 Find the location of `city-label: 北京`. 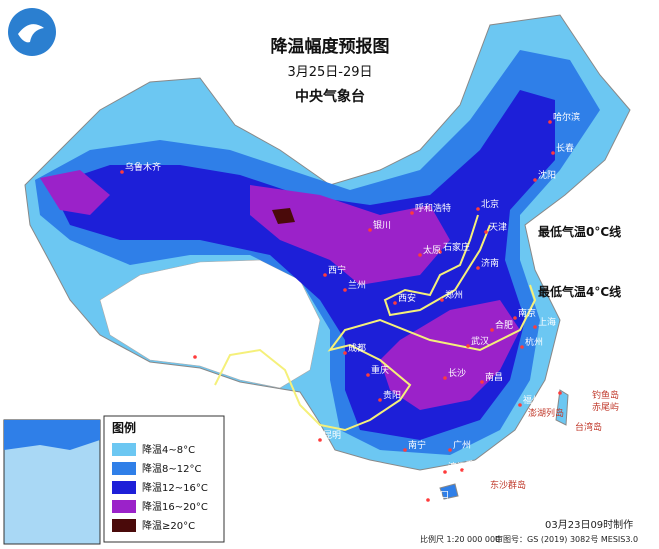

city-label: 北京 is located at coordinates (490, 204).